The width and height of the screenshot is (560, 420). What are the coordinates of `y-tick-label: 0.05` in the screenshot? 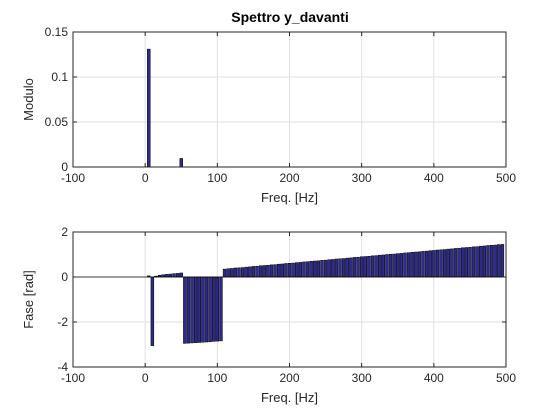 It's located at (57, 122).